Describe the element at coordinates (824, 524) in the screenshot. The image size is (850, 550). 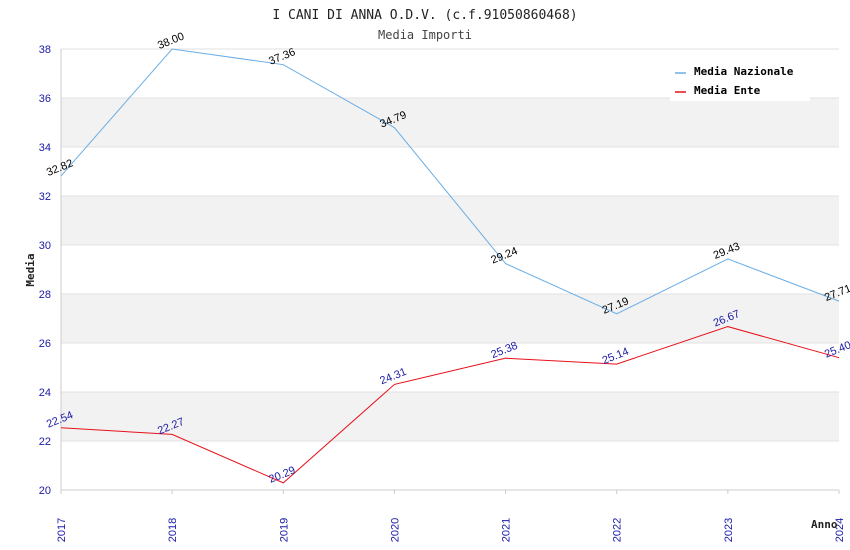
I see `x-axis-label: Anno` at that location.